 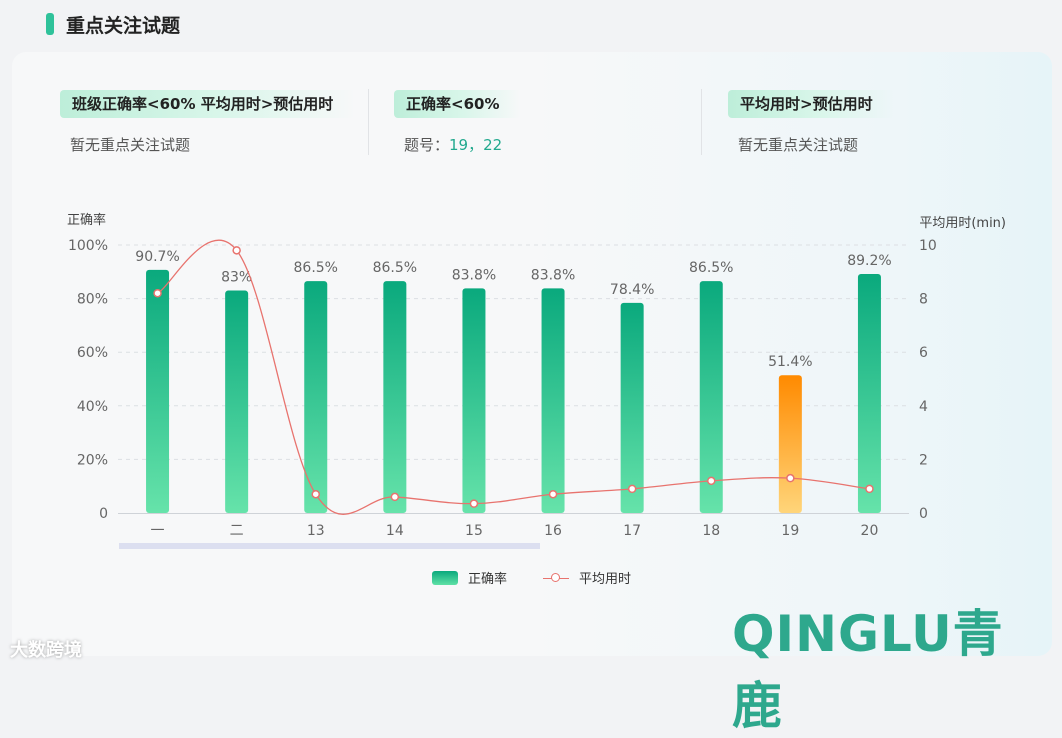 I want to click on x-tick-label: 二, so click(x=237, y=531).